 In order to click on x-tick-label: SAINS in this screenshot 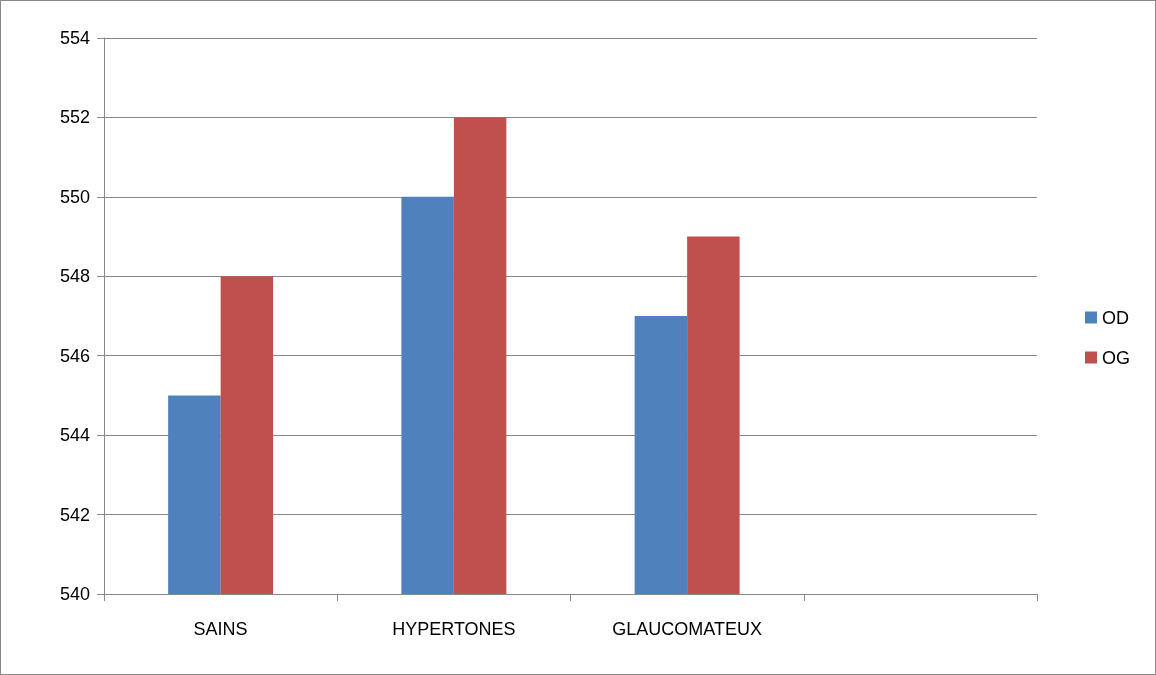, I will do `click(220, 629)`.